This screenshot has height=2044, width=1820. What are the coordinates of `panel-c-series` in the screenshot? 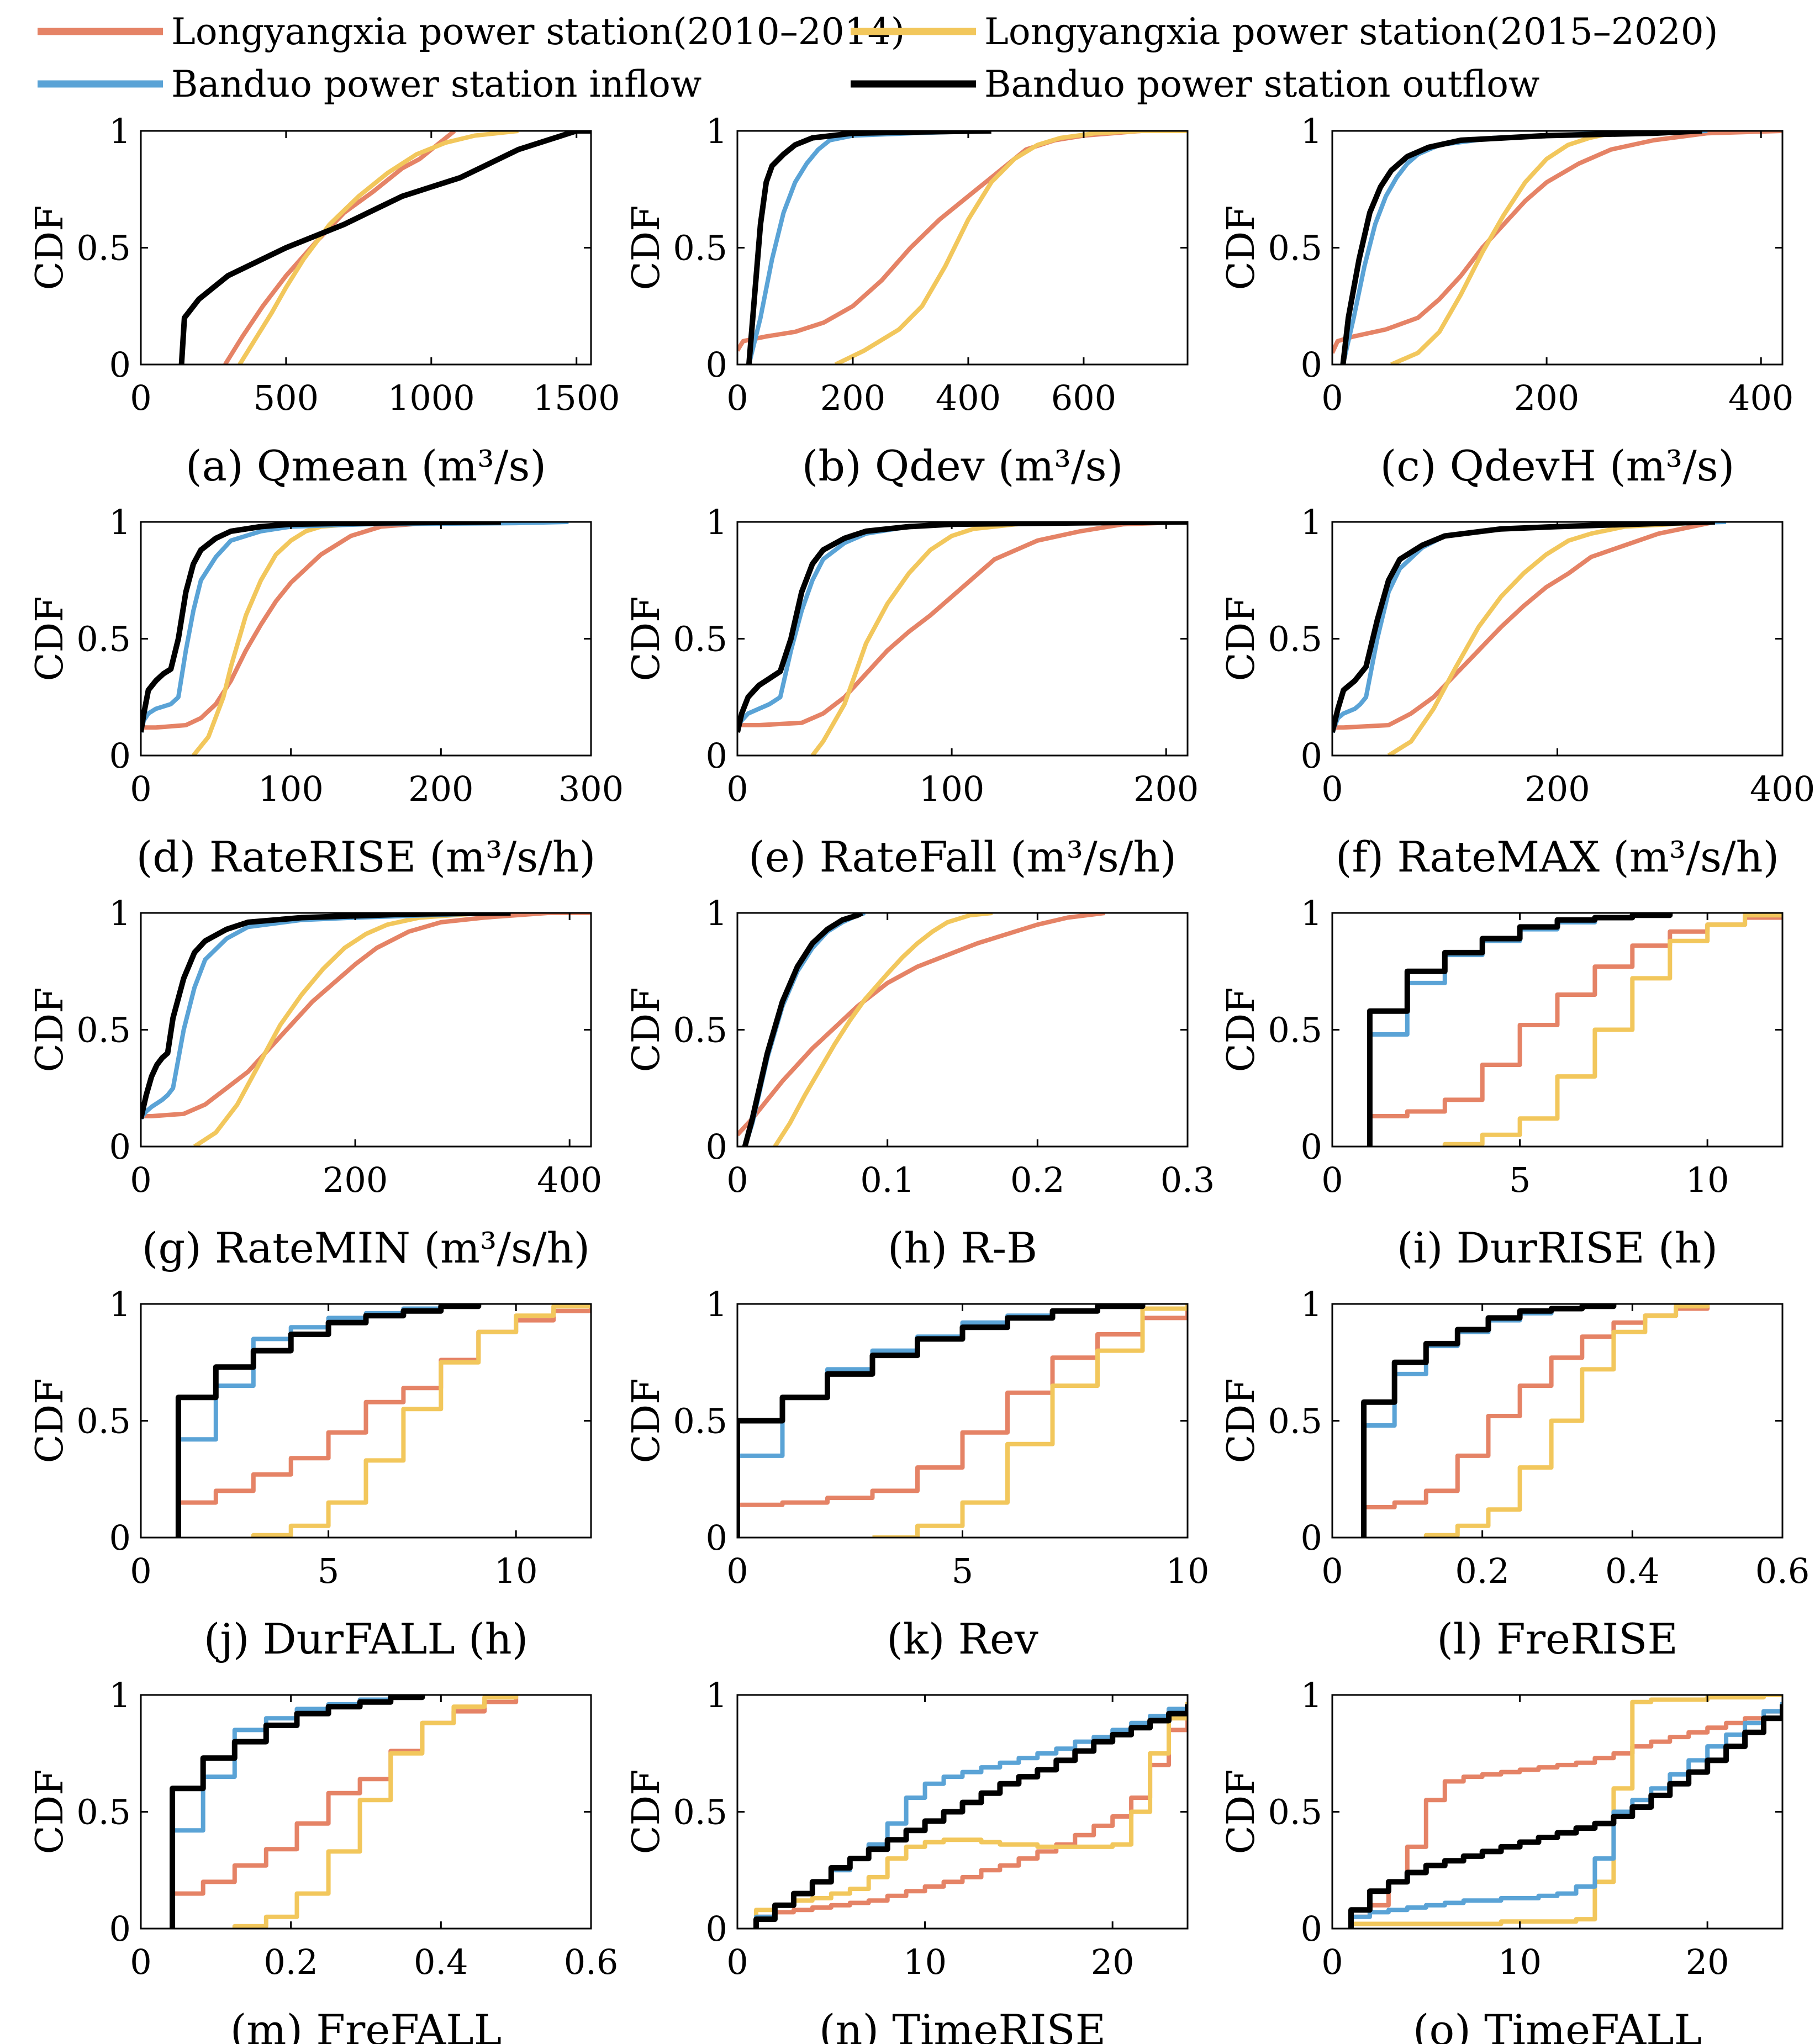 It's located at (1557, 248).